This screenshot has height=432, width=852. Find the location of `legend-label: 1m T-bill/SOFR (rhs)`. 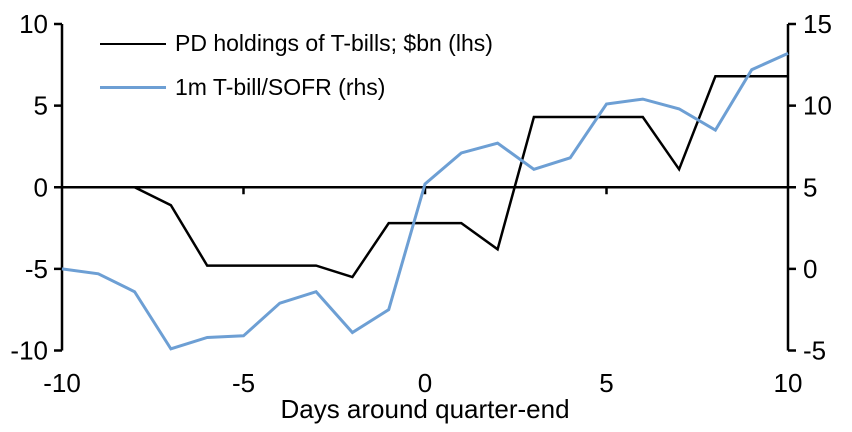

legend-label: 1m T-bill/SOFR (rhs) is located at coordinates (280, 86).